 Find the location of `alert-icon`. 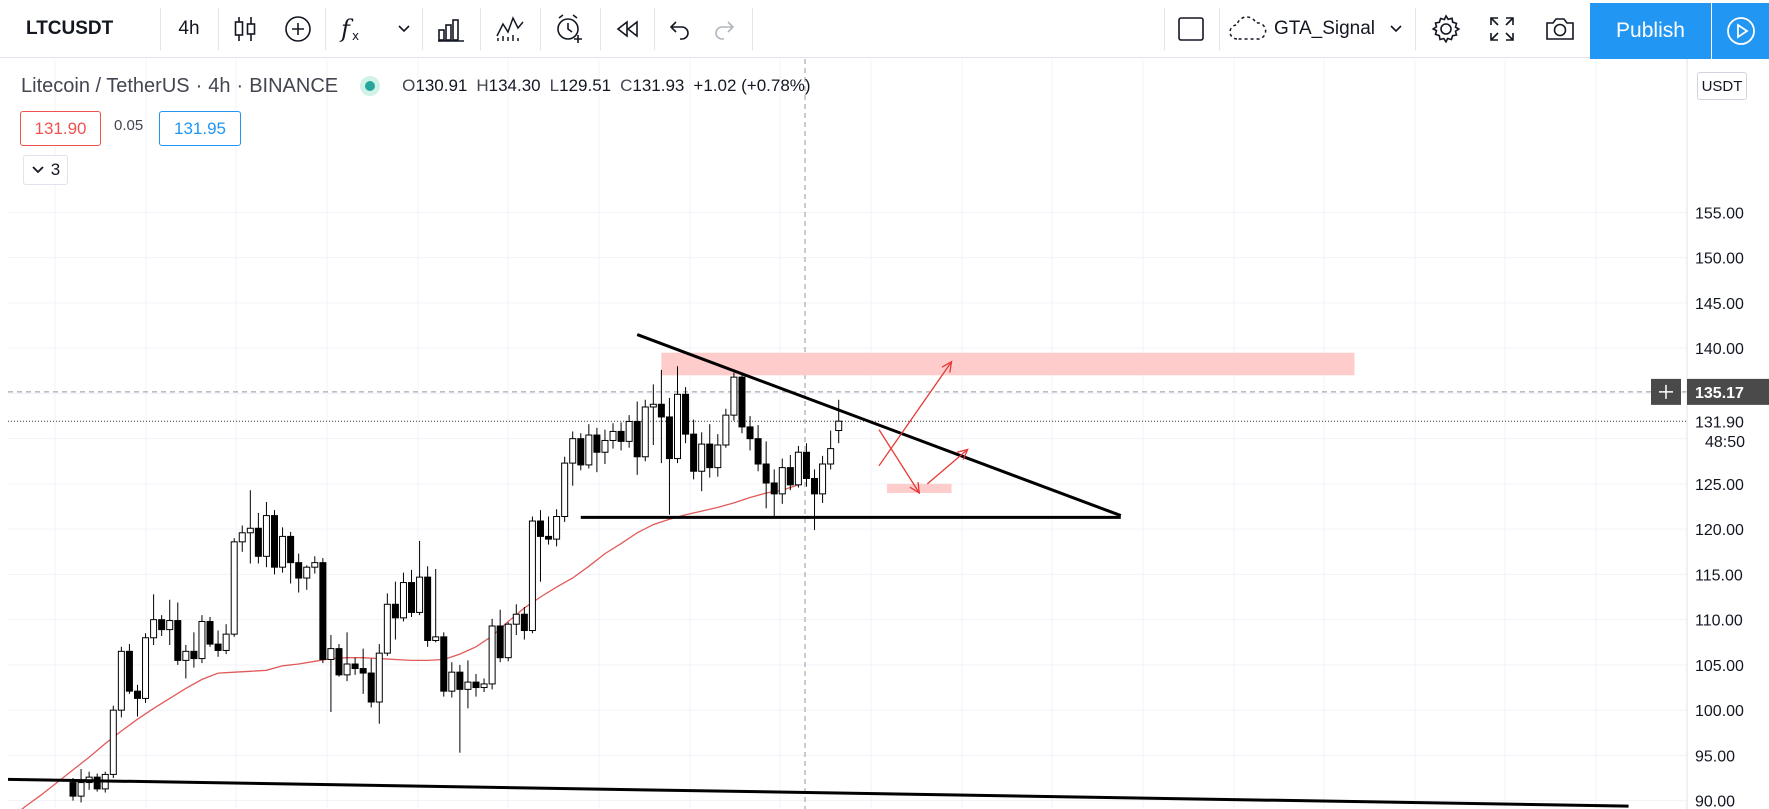

alert-icon is located at coordinates (569, 28).